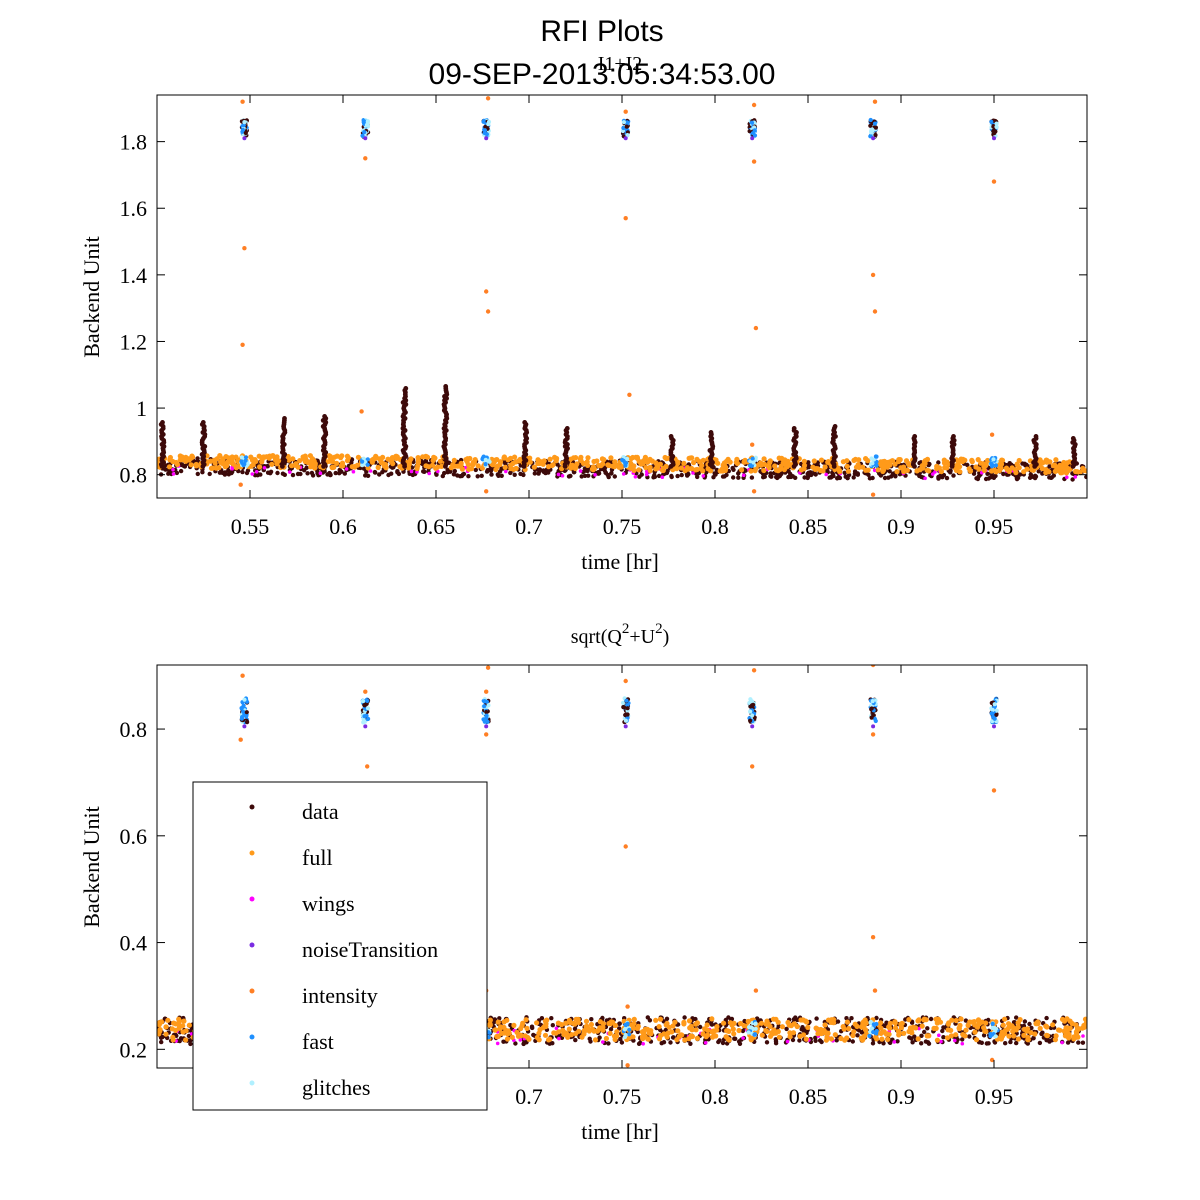 The image size is (1200, 1200). I want to click on y-tick-label: 1.8, so click(134, 142).